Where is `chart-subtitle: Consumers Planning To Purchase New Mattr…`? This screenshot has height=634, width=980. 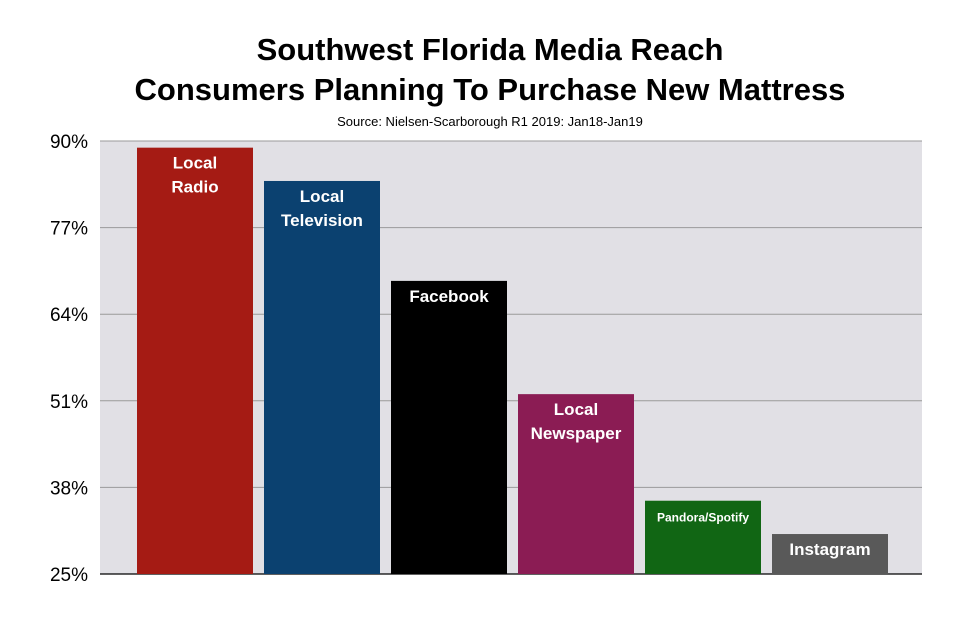 chart-subtitle: Consumers Planning To Purchase New Mattr… is located at coordinates (490, 89).